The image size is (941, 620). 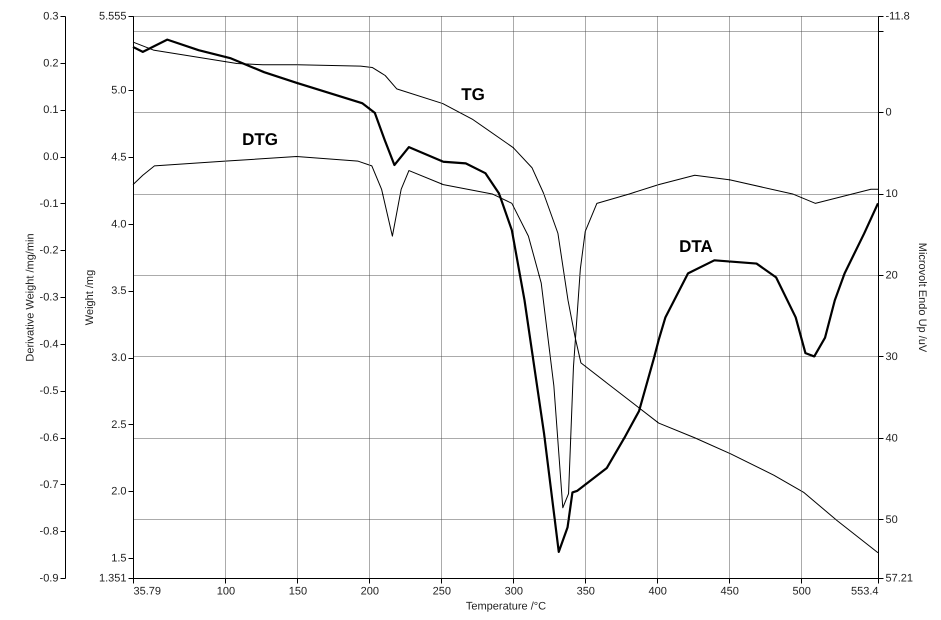 I want to click on y-tick-label: 2.5, so click(x=118, y=424).